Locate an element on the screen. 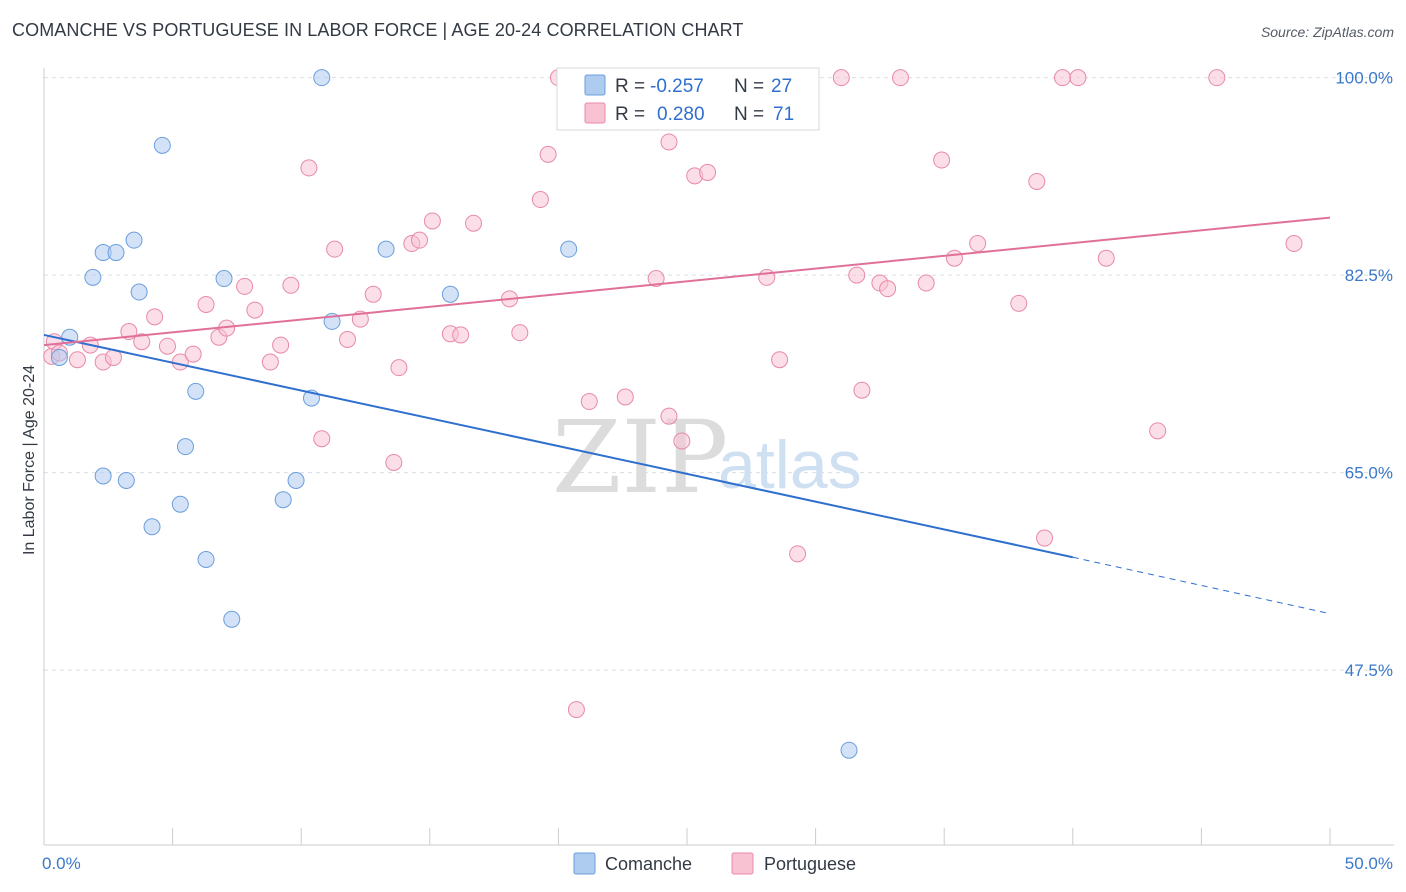  legend-row-portuguese: R = 0.280 N = 71 is located at coordinates (689, 113).